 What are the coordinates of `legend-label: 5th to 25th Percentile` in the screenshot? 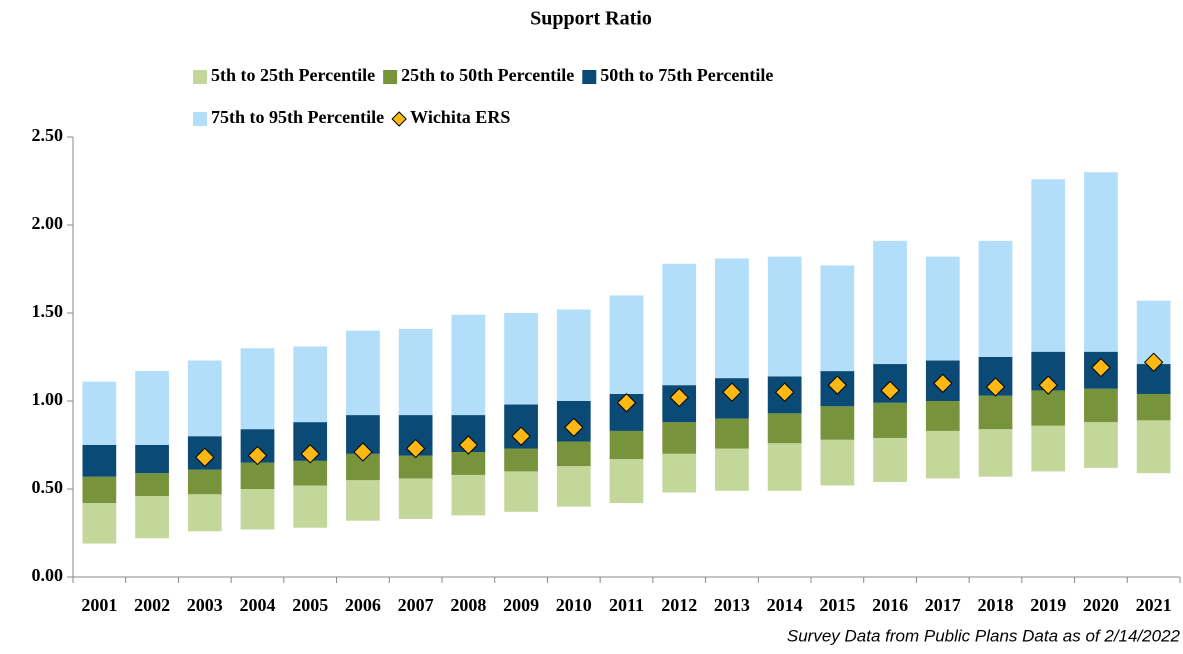 It's located at (293, 75).